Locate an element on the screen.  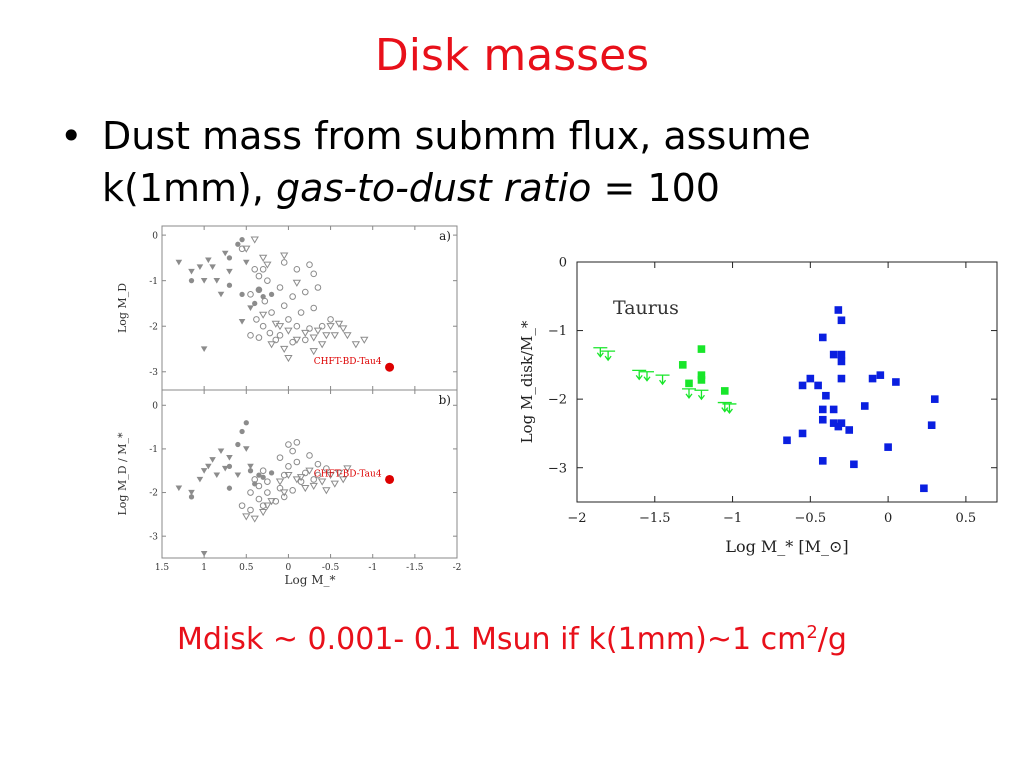
y-axis-title: Log M_disk/M_* is located at coordinates (527, 381).